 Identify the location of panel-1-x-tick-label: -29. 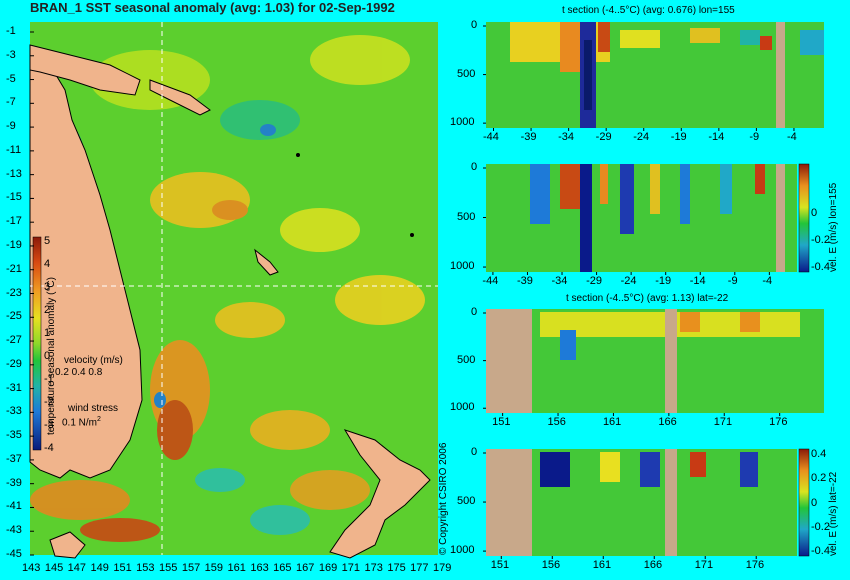
(603, 137).